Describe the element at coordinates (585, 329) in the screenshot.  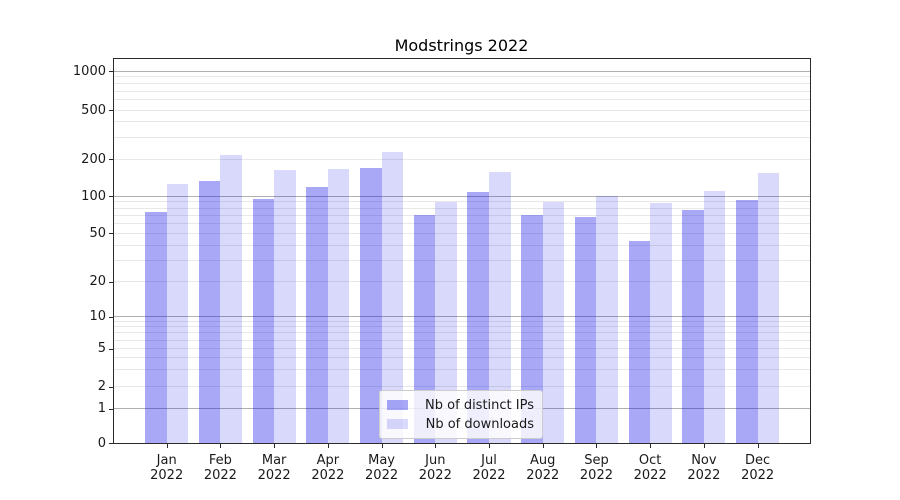
I see `bar-ips-sep` at that location.